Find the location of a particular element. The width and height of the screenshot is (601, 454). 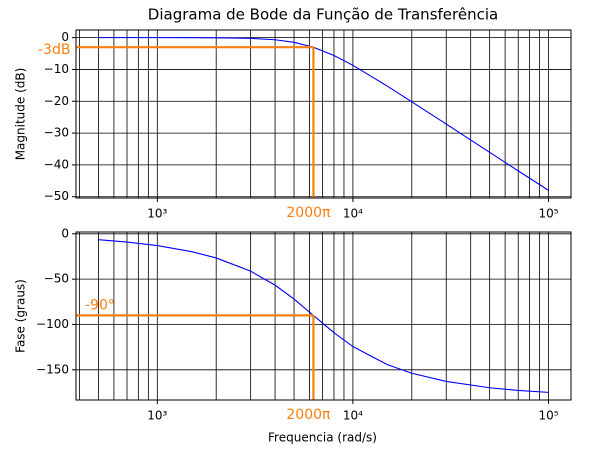

y-axis-label: Magnitude (dB) is located at coordinates (21, 114).